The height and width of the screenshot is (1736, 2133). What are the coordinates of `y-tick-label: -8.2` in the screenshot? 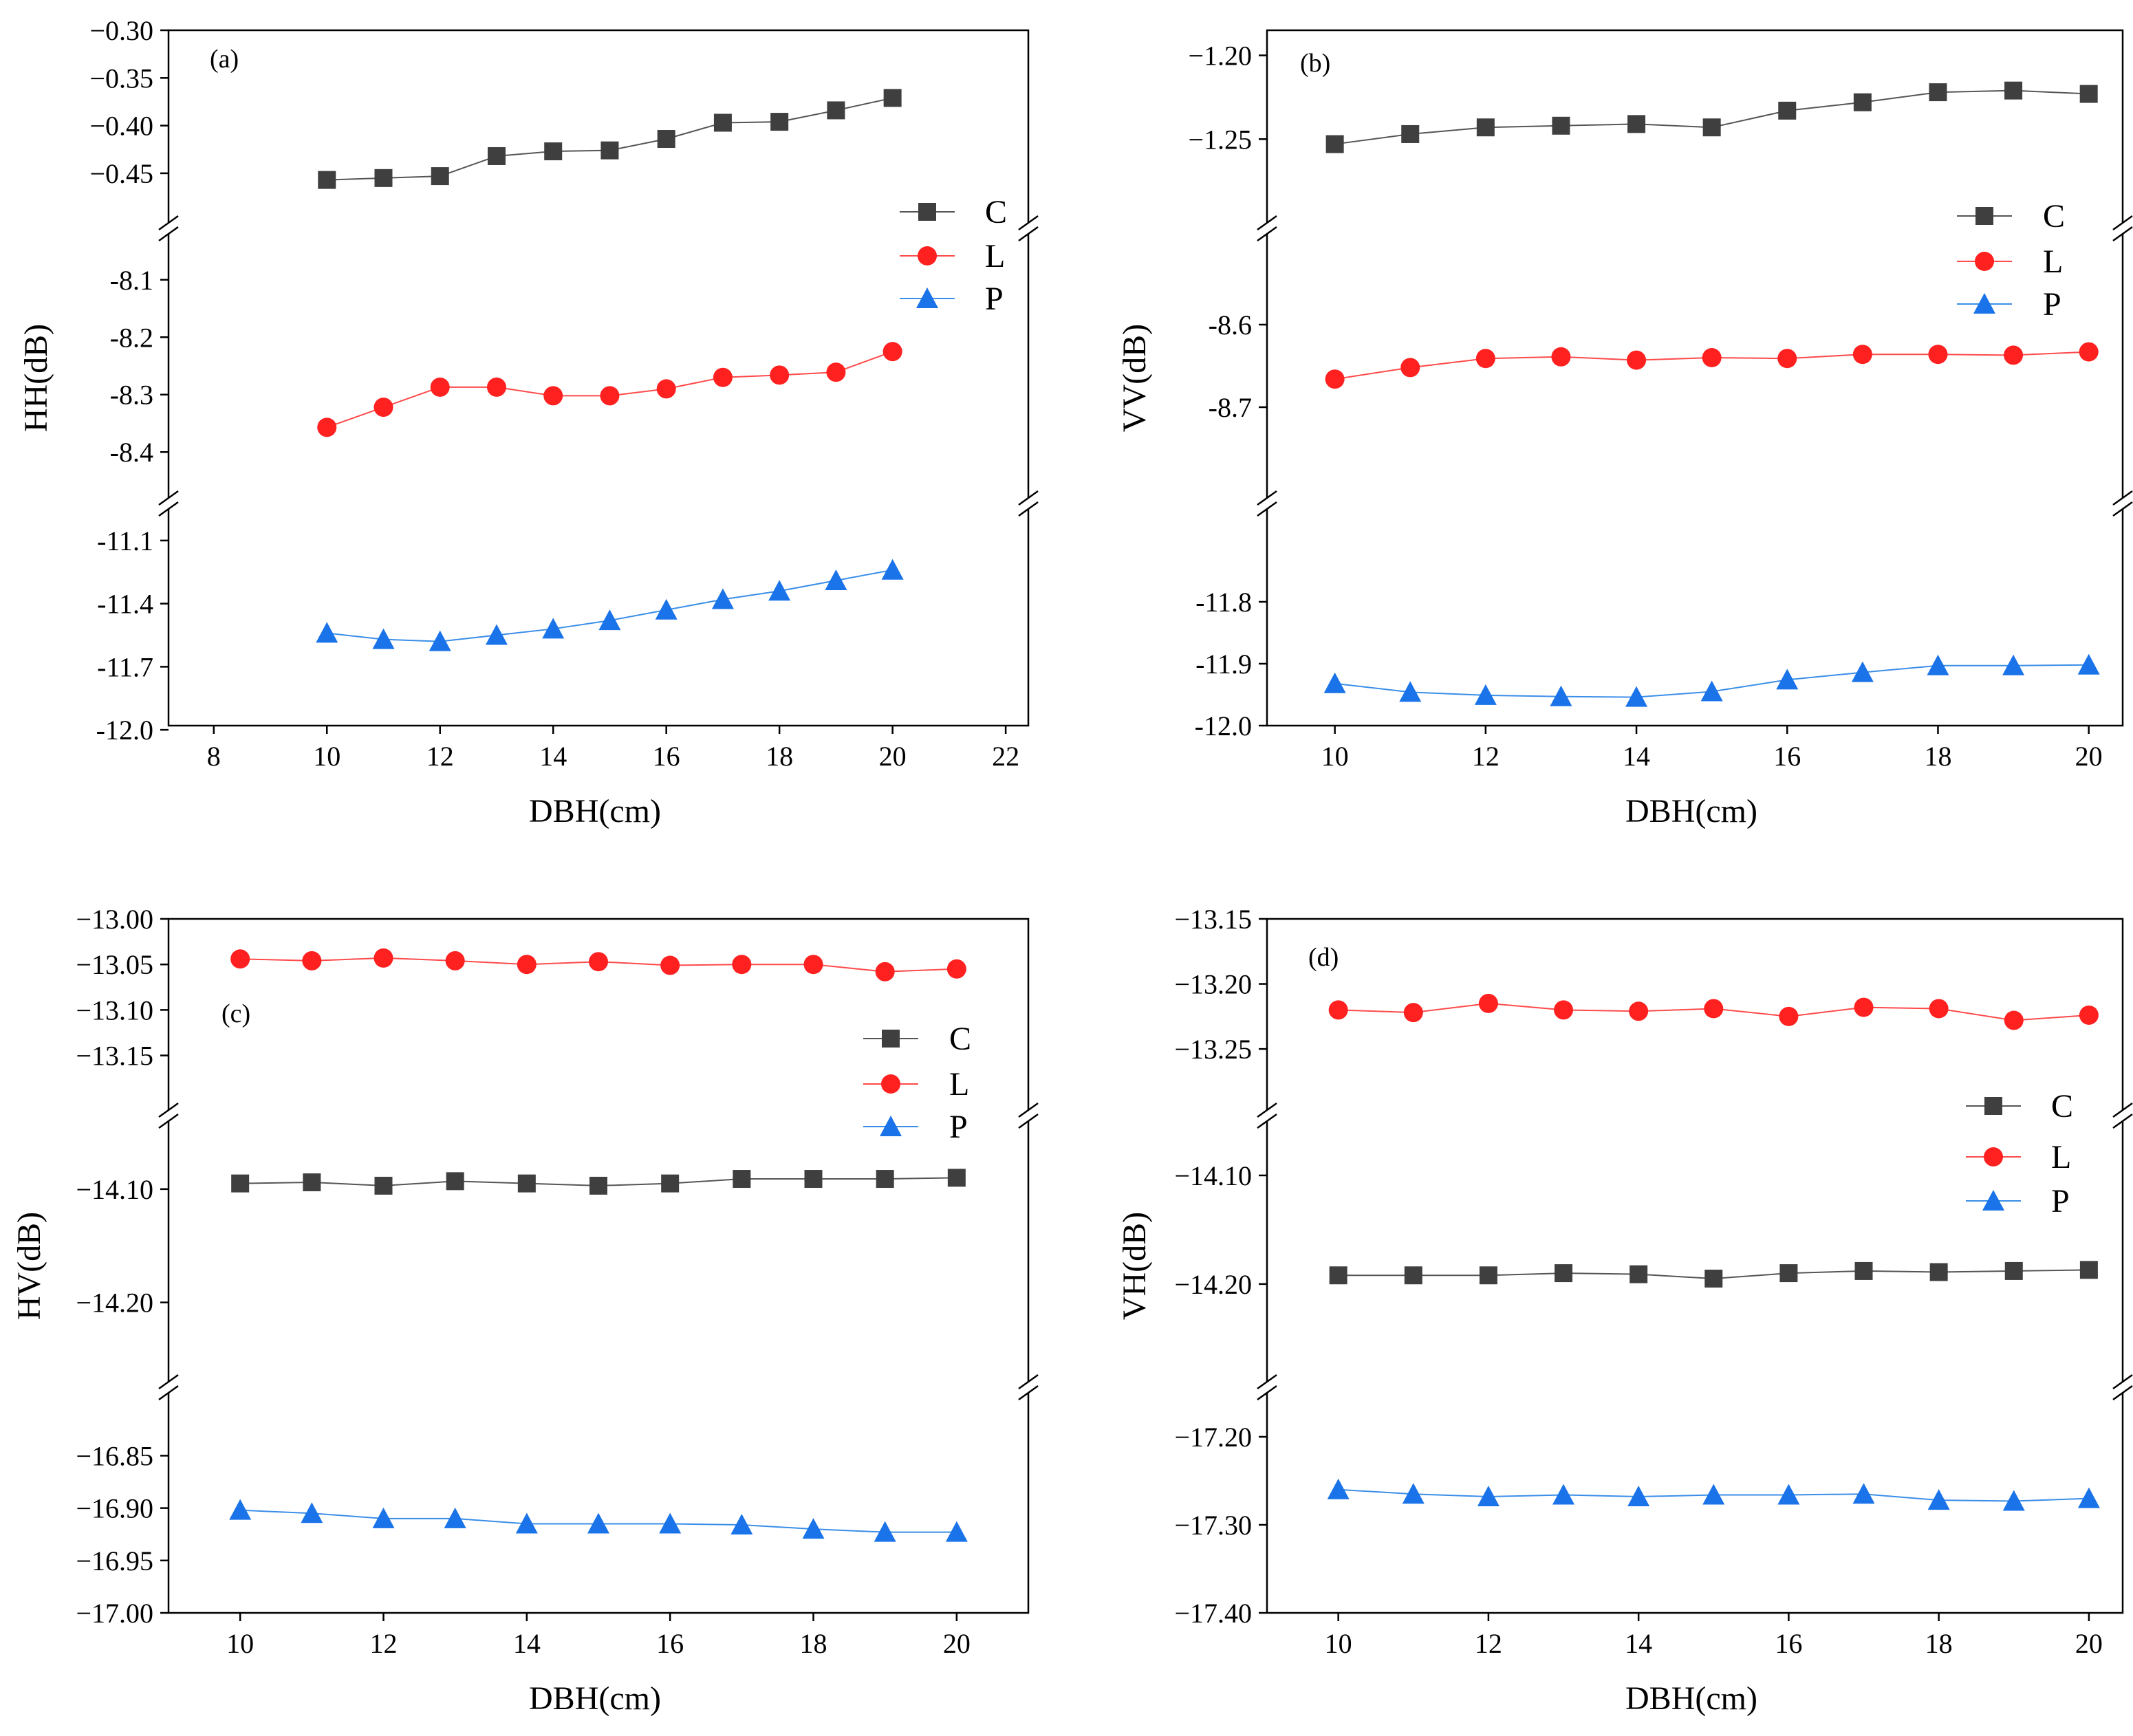 It's located at (131, 337).